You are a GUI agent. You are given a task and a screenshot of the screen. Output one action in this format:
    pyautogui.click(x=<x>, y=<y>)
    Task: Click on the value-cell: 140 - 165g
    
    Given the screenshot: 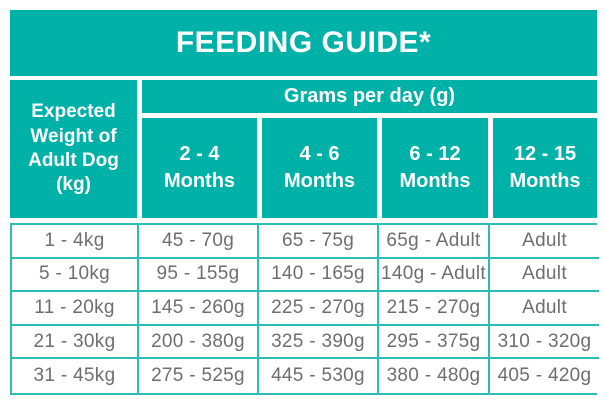 What is the action you would take?
    pyautogui.click(x=319, y=275)
    